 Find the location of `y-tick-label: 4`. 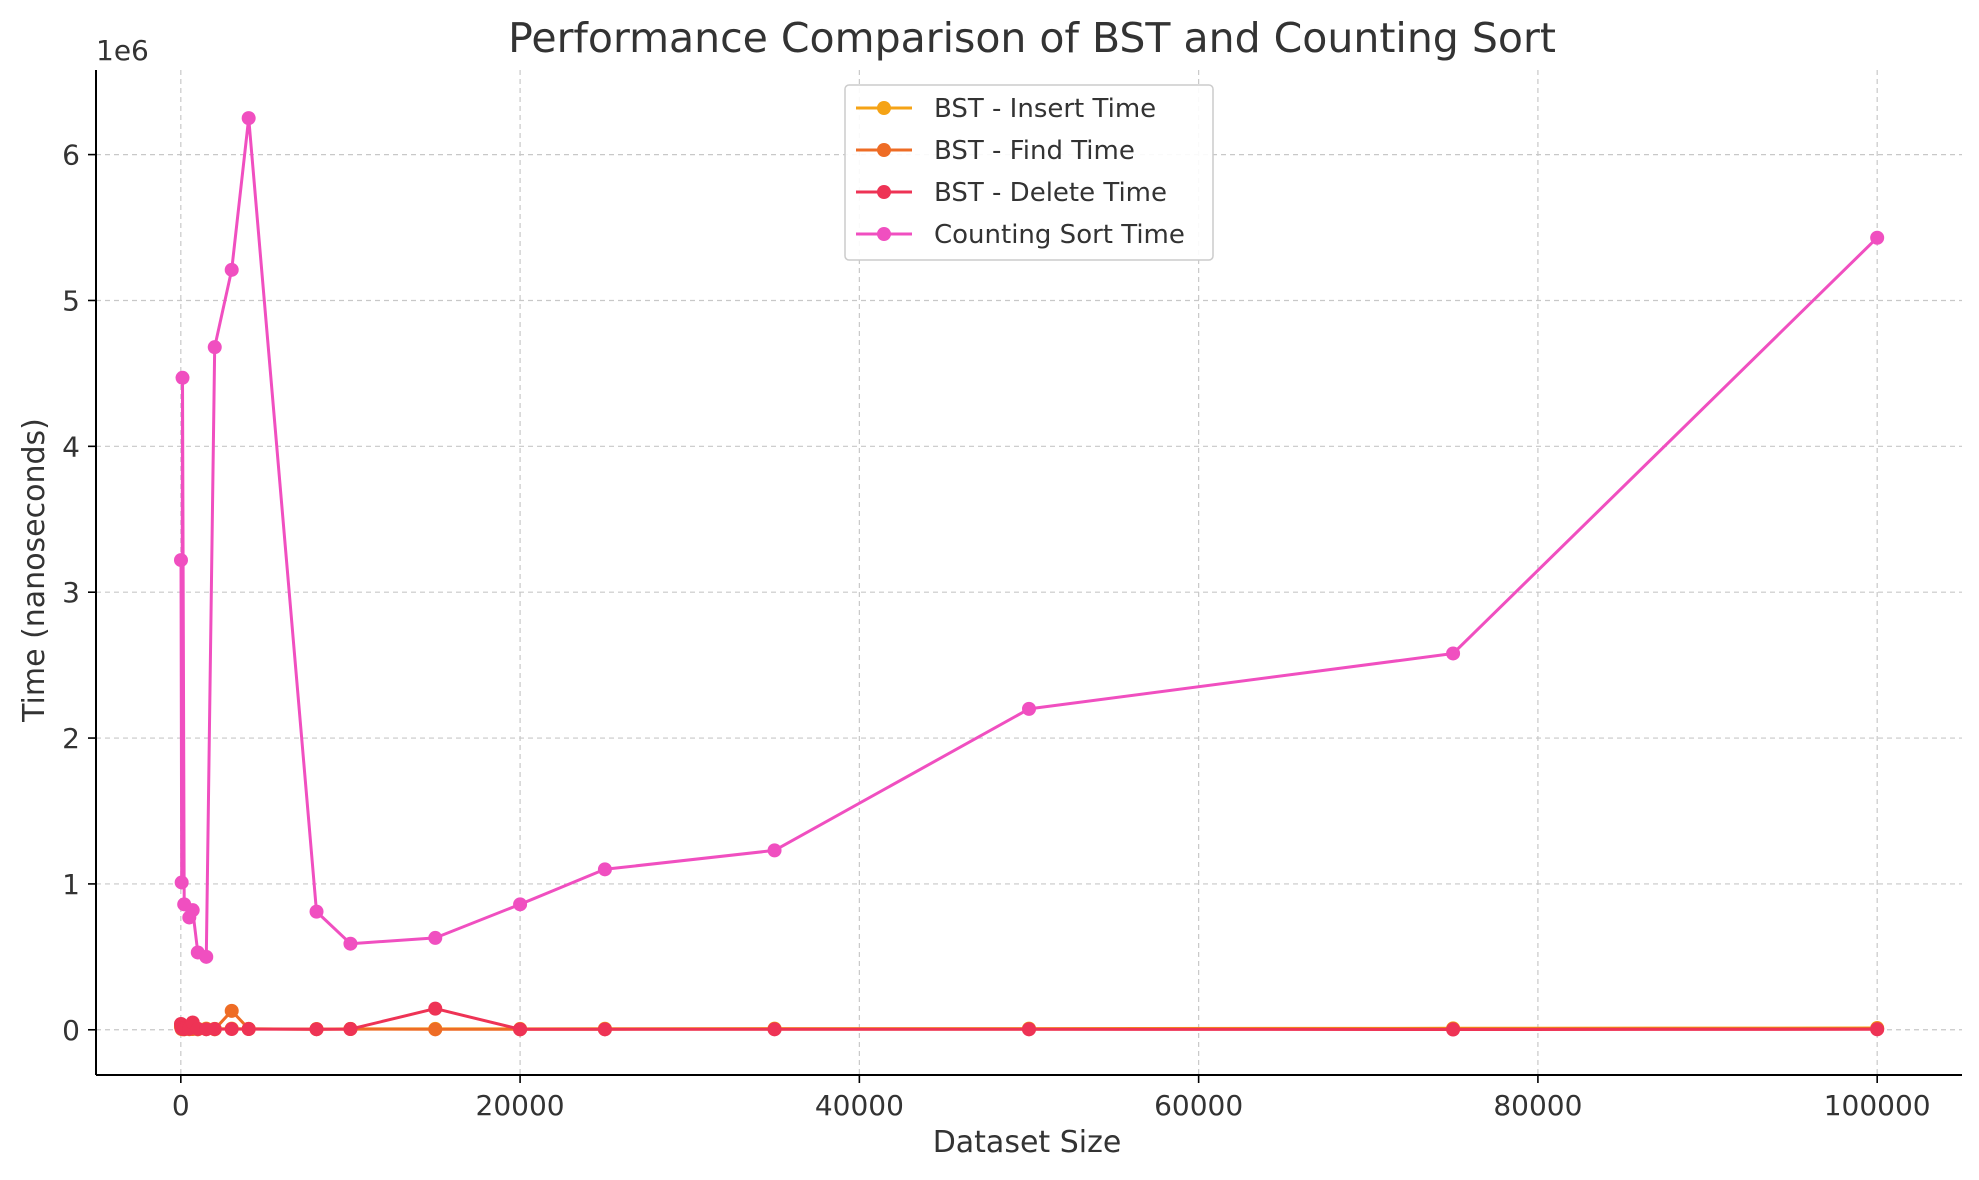

y-tick-label: 4 is located at coordinates (71, 446).